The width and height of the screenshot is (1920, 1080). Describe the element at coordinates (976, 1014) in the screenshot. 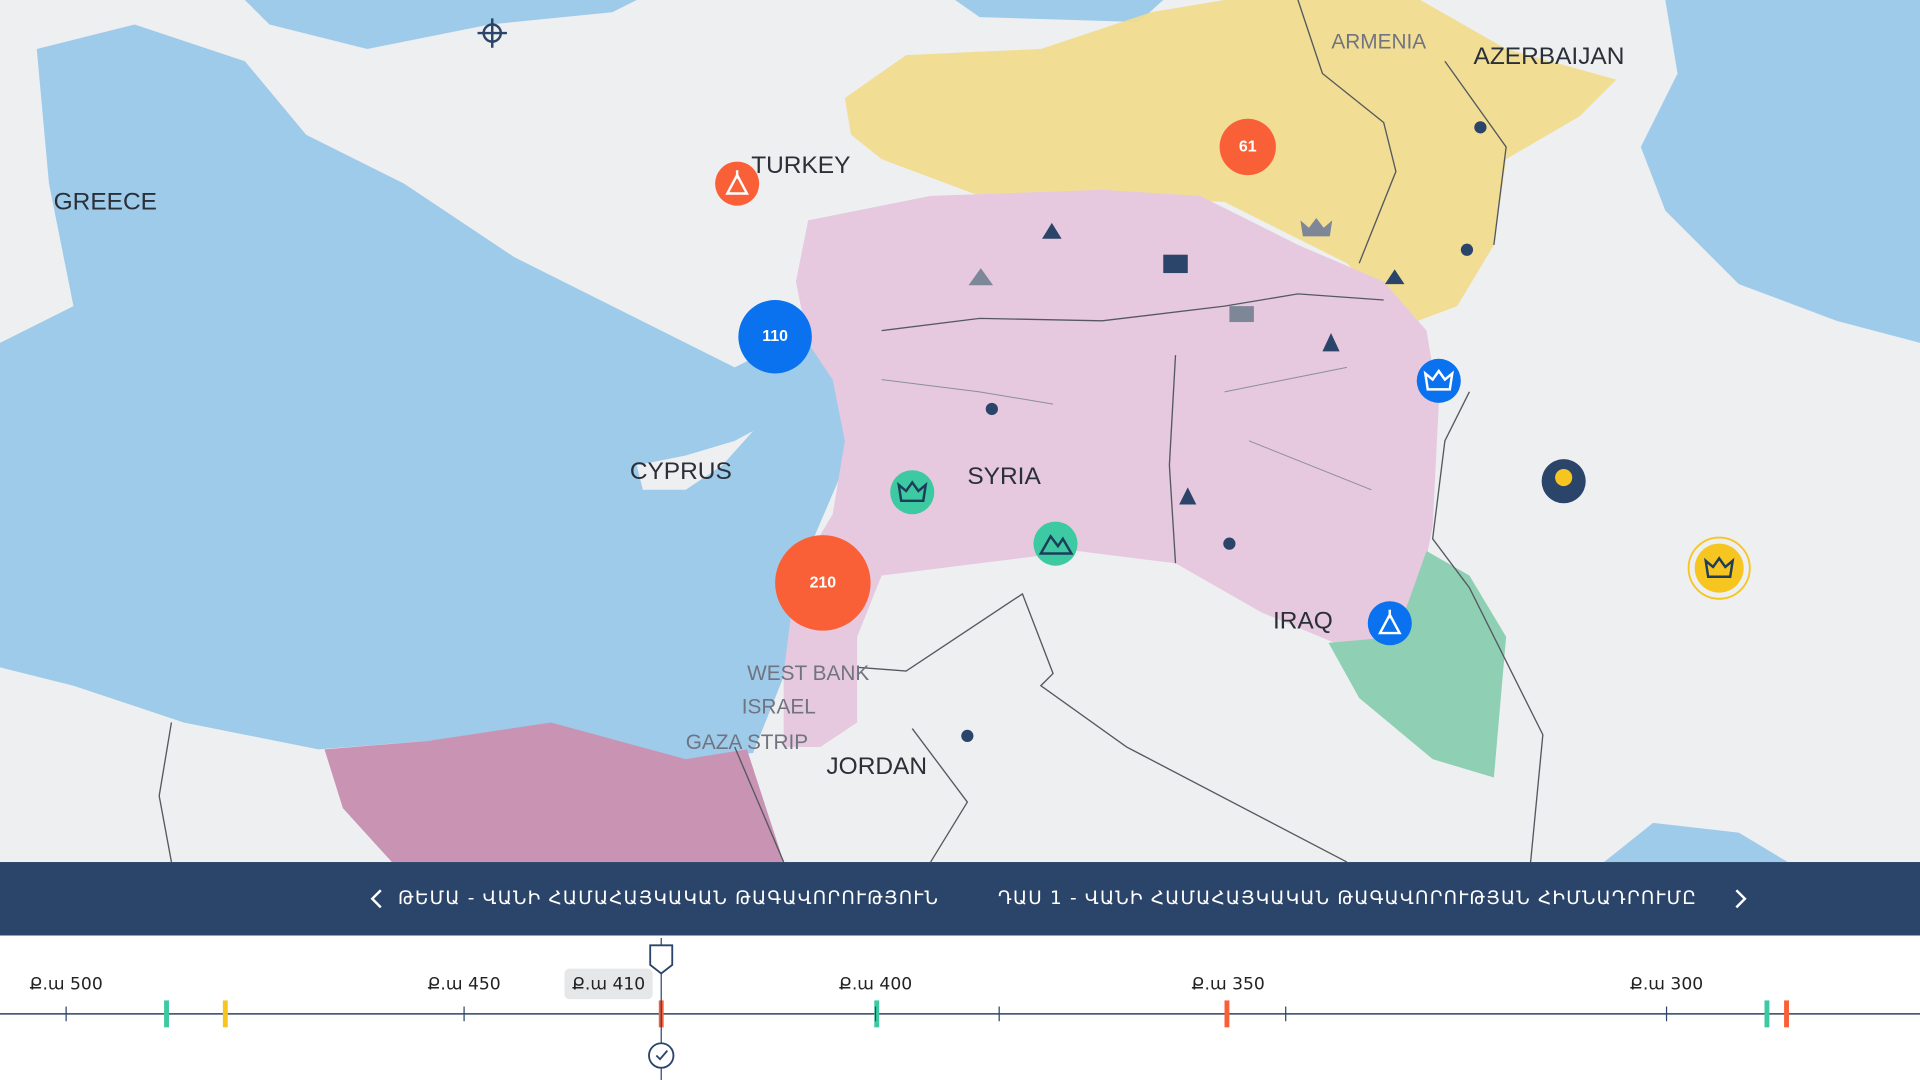

I see `event-ticks` at that location.